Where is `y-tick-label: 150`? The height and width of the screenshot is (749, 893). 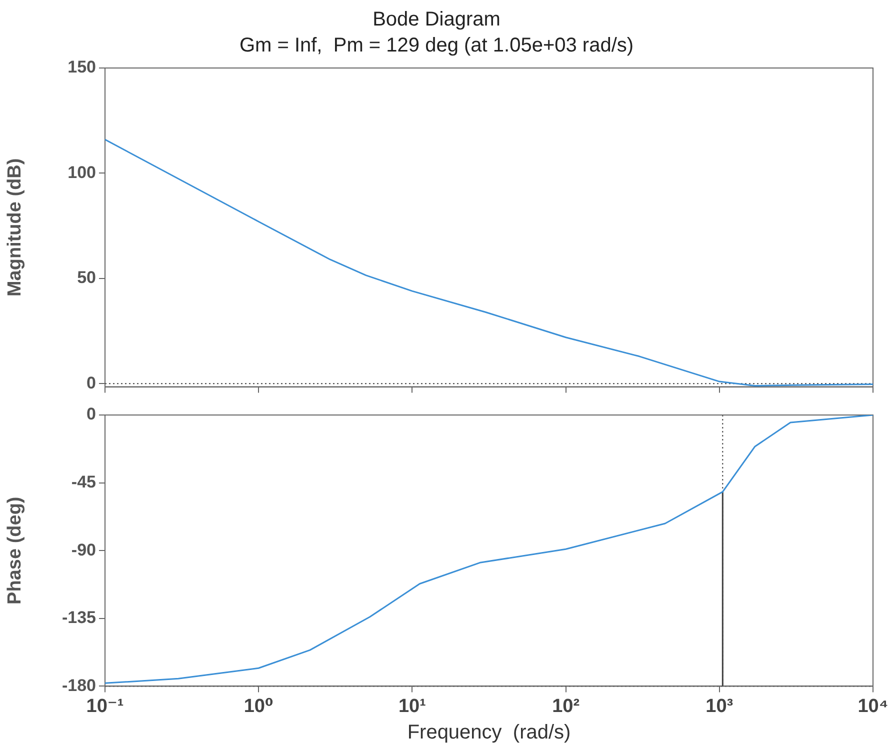 y-tick-label: 150 is located at coordinates (82, 67).